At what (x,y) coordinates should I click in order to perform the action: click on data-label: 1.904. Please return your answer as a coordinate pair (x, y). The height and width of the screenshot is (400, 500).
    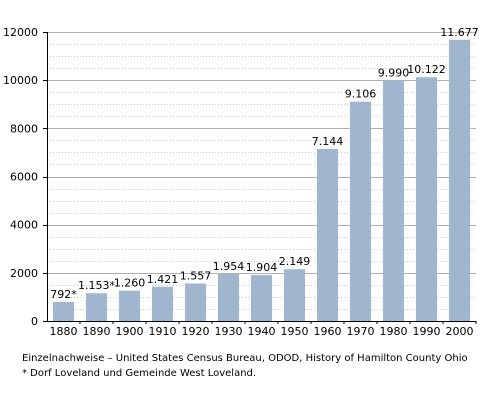
    Looking at the image, I should click on (262, 267).